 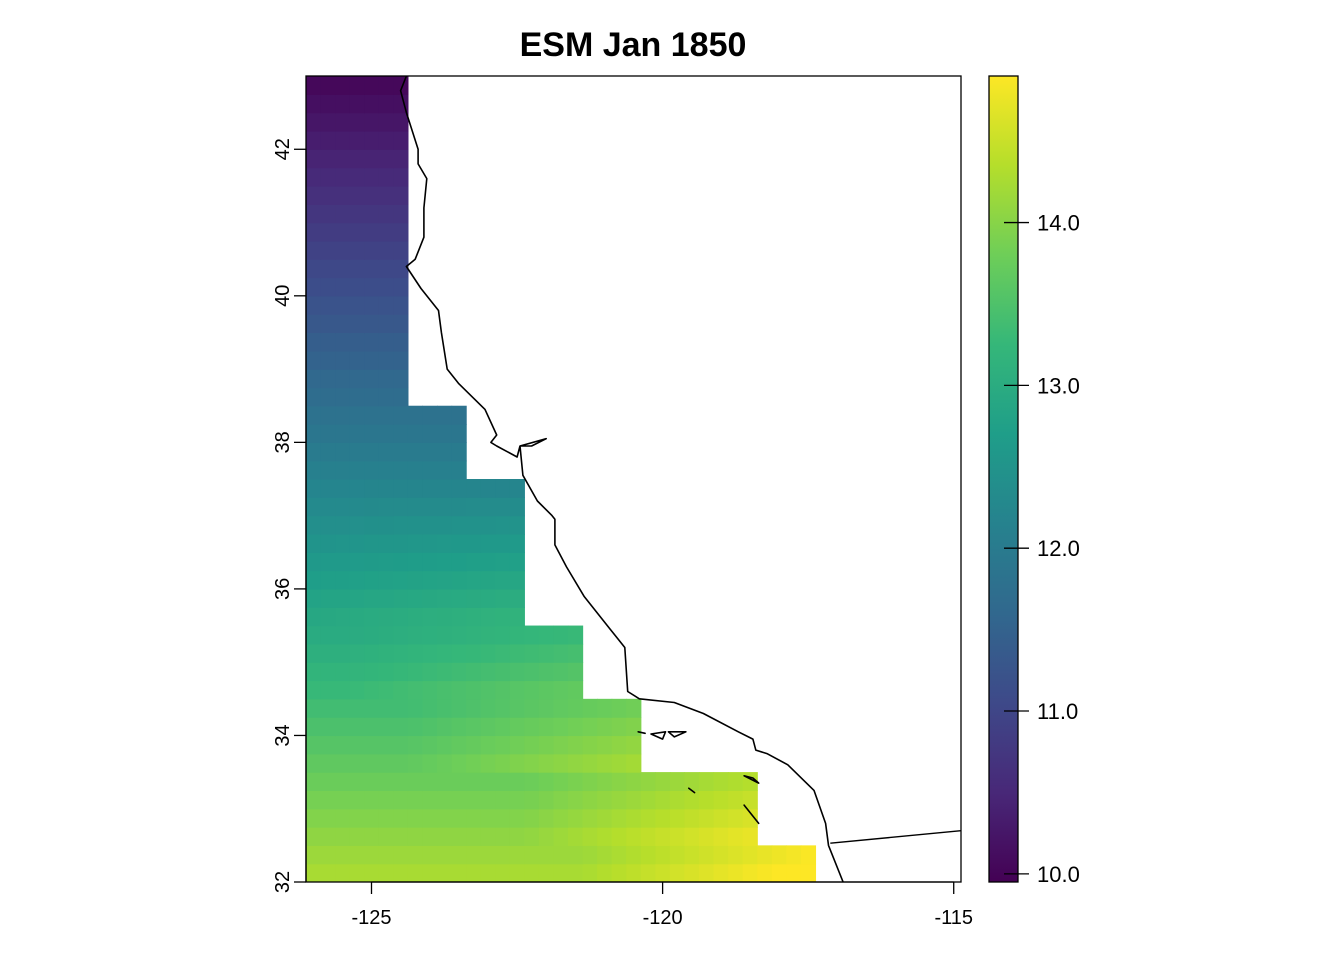 What do you see at coordinates (1042, 549) in the screenshot?
I see `colorbar-ticks: 10.0 11.0 12.0 13.0 14.0` at bounding box center [1042, 549].